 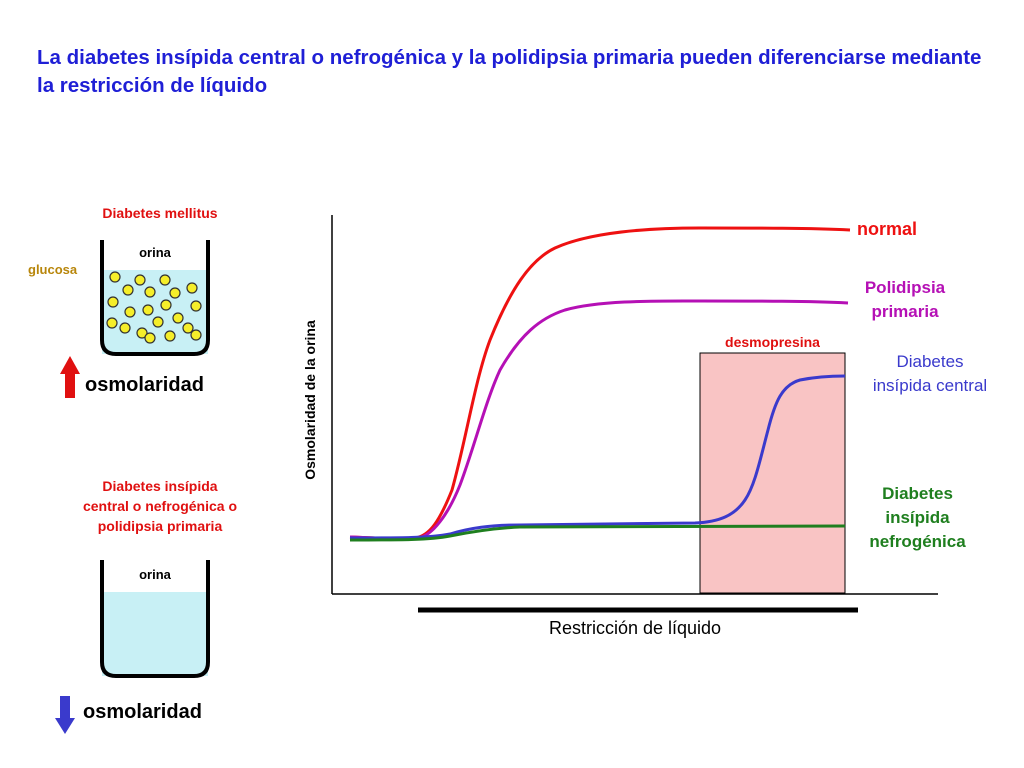 What do you see at coordinates (155, 634) in the screenshot?
I see `urine-fill` at bounding box center [155, 634].